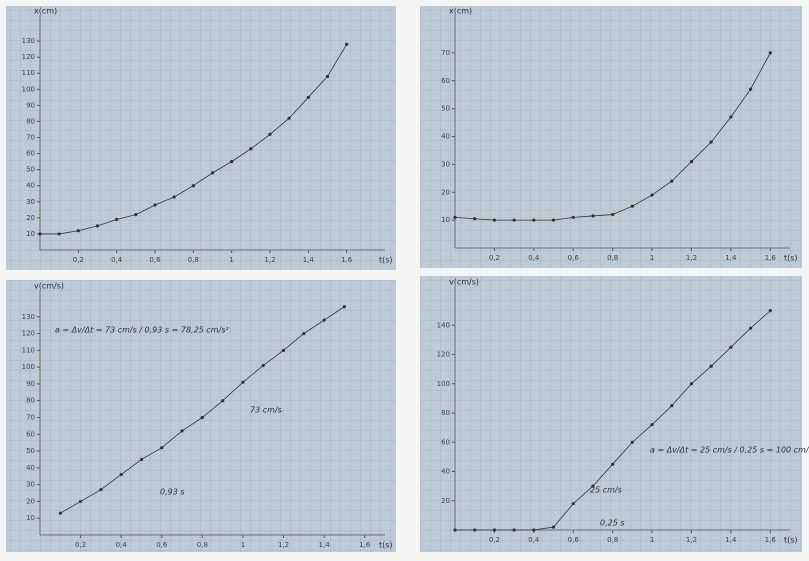 The width and height of the screenshot is (809, 561). I want to click on annotation: 73 cm/s, so click(266, 410).